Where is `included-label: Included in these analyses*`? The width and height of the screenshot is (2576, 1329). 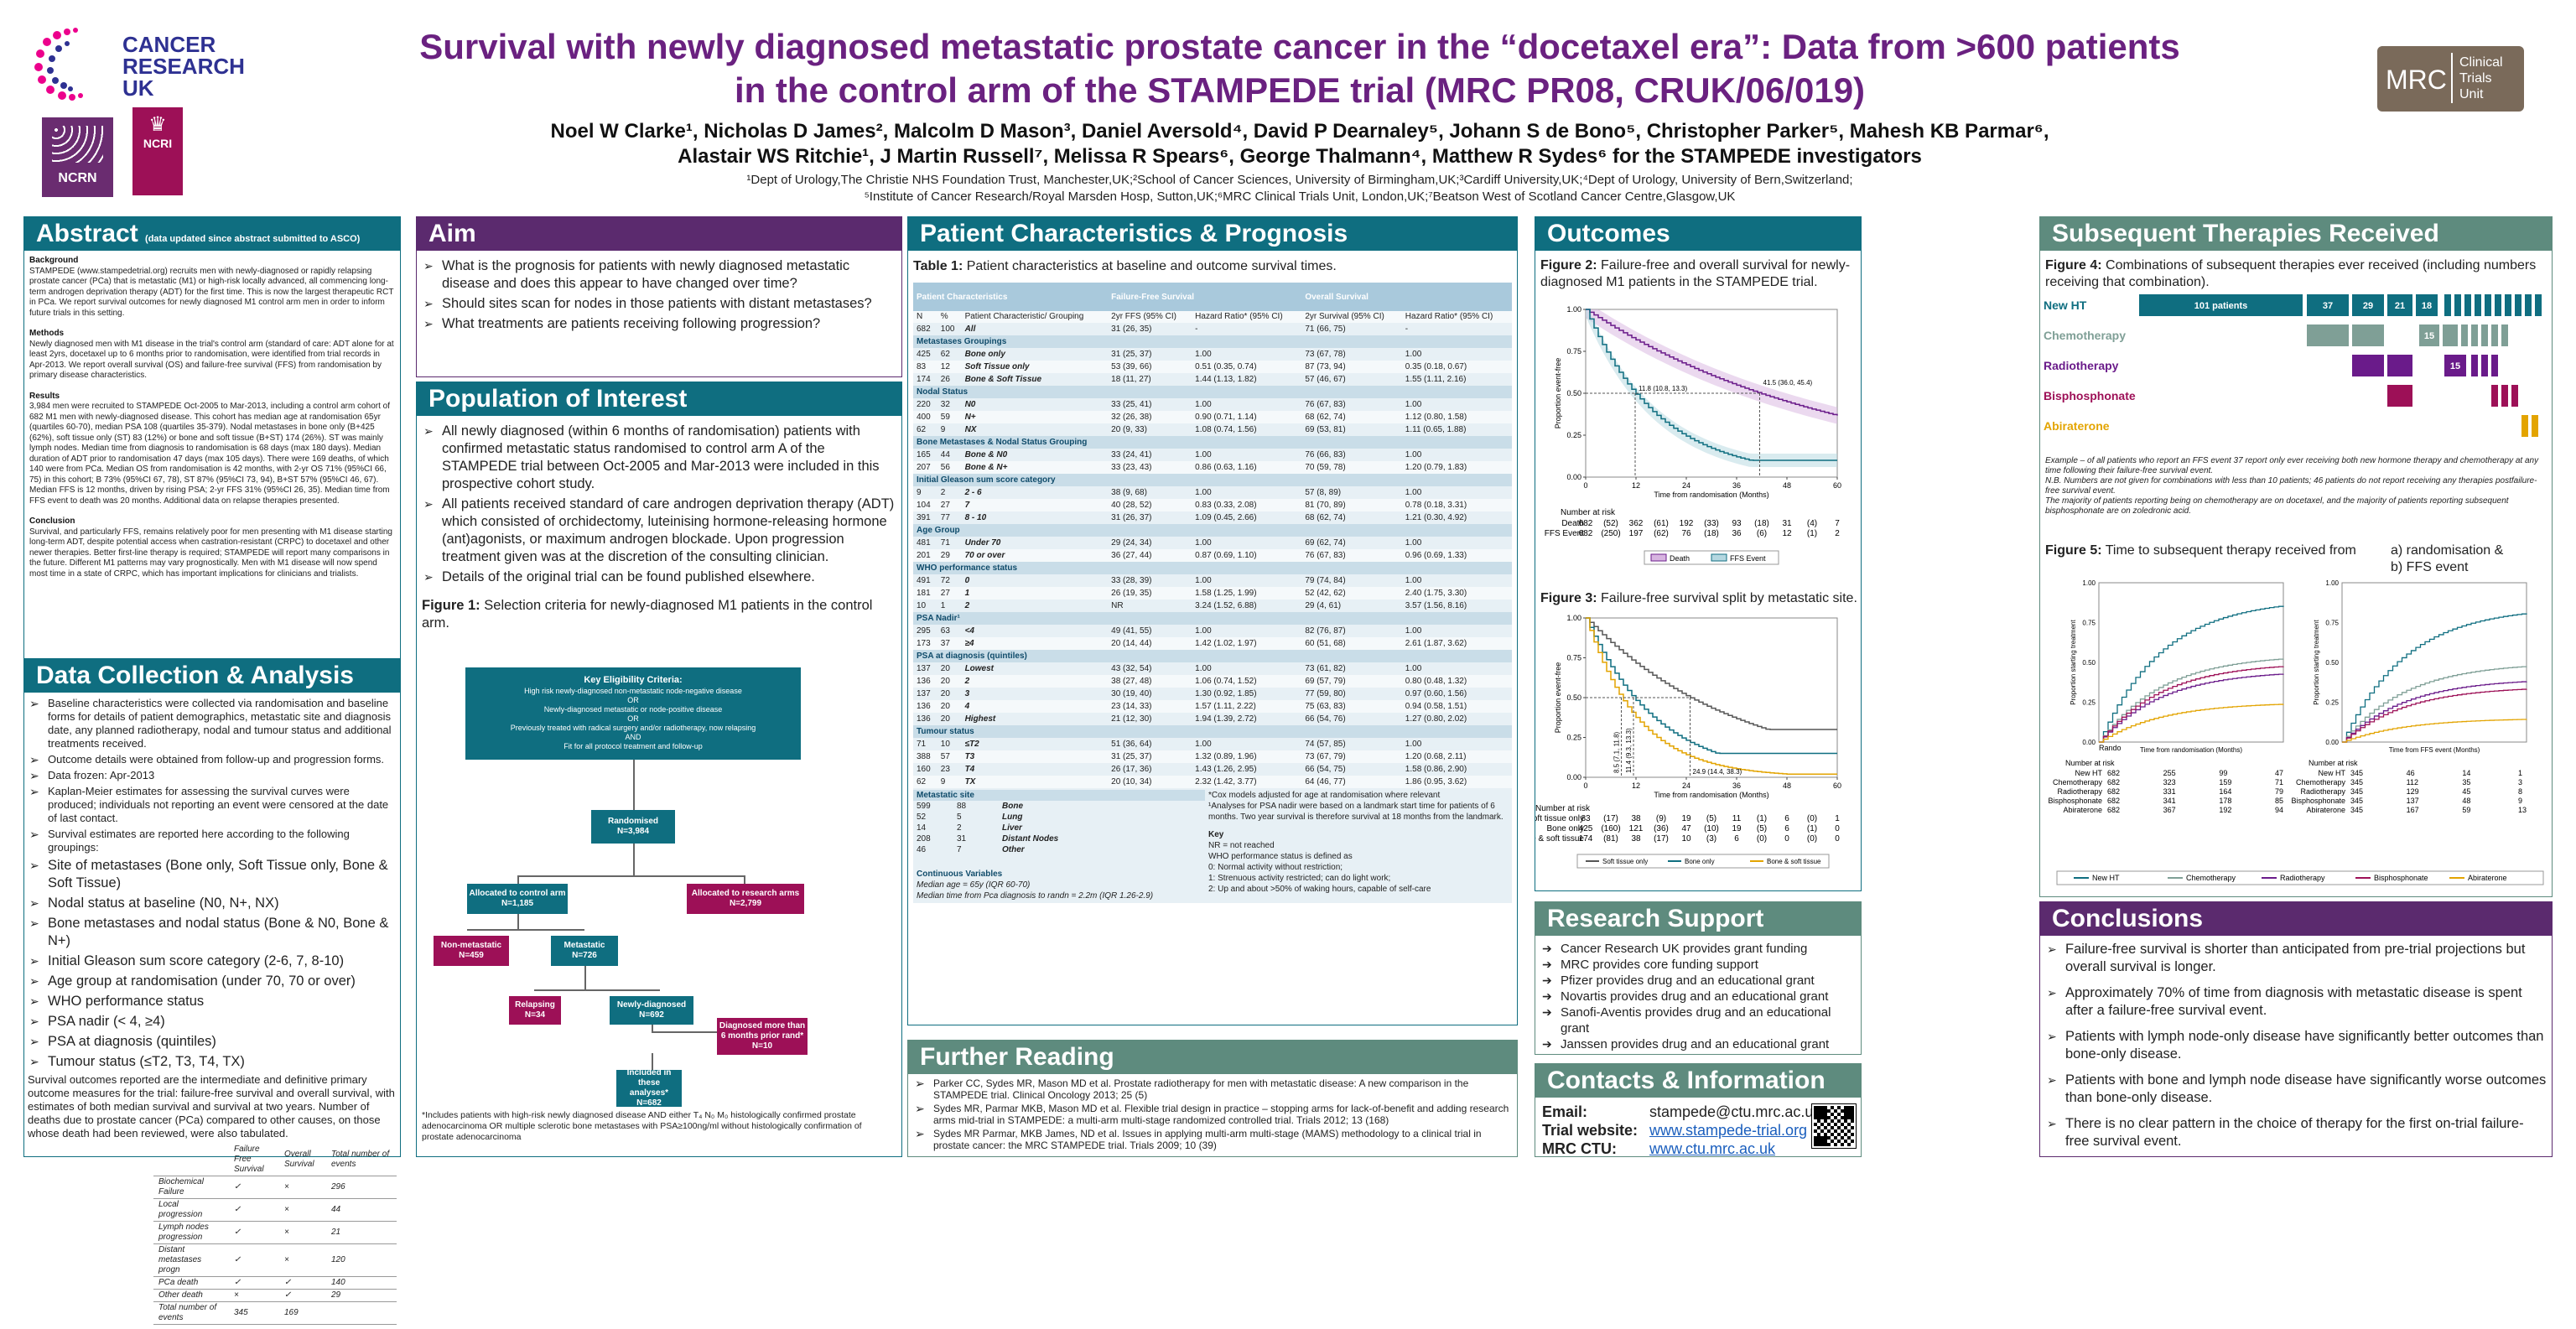 included-label: Included in these analyses* is located at coordinates (649, 1083).